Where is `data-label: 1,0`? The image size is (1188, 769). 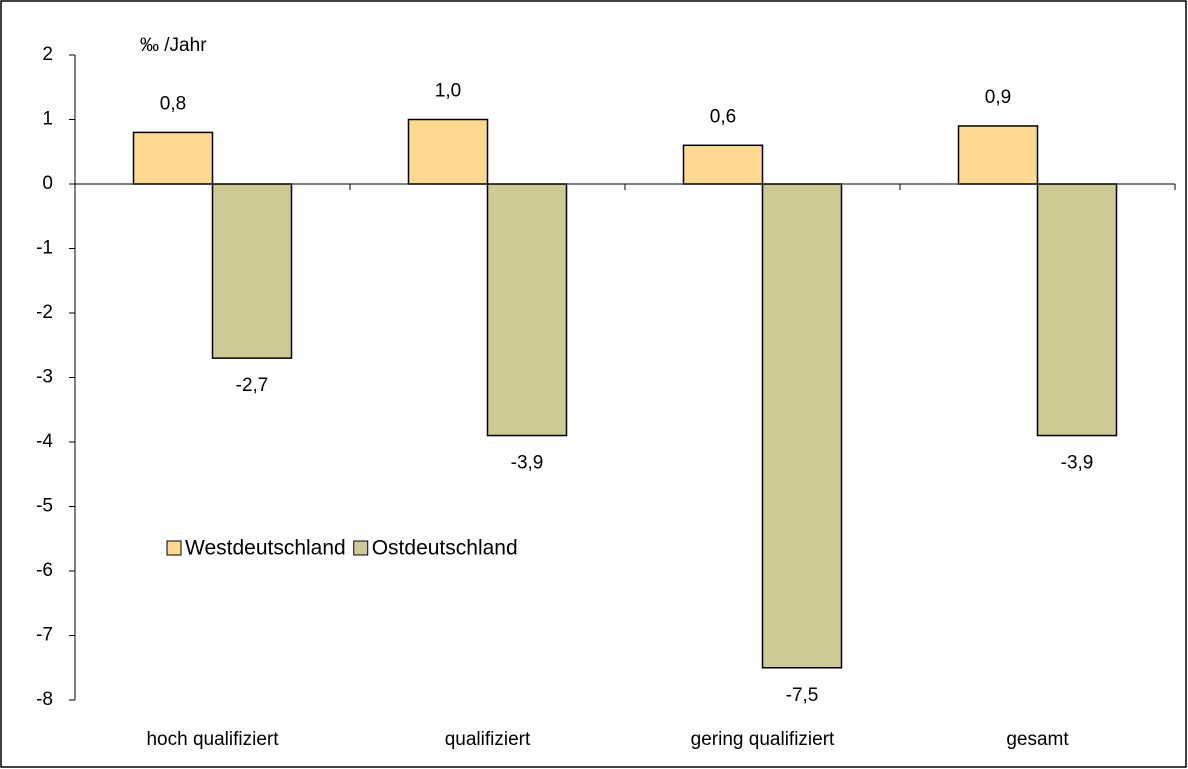
data-label: 1,0 is located at coordinates (448, 91).